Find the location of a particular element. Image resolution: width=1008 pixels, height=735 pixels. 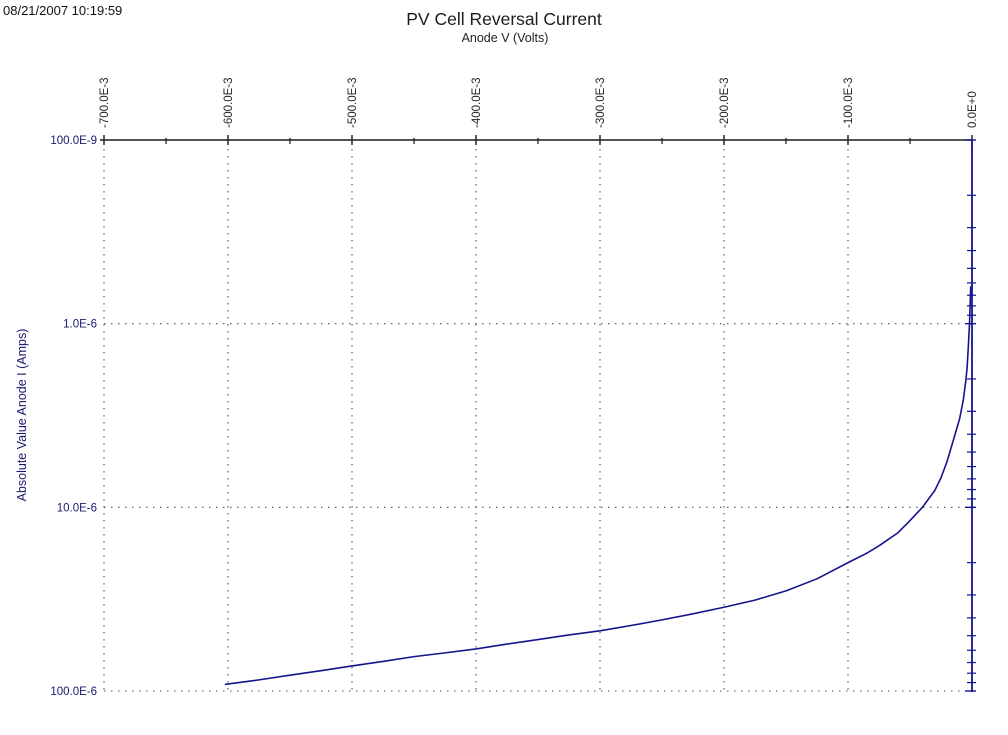

y-tick-label: 1.0E-6 is located at coordinates (80, 325).